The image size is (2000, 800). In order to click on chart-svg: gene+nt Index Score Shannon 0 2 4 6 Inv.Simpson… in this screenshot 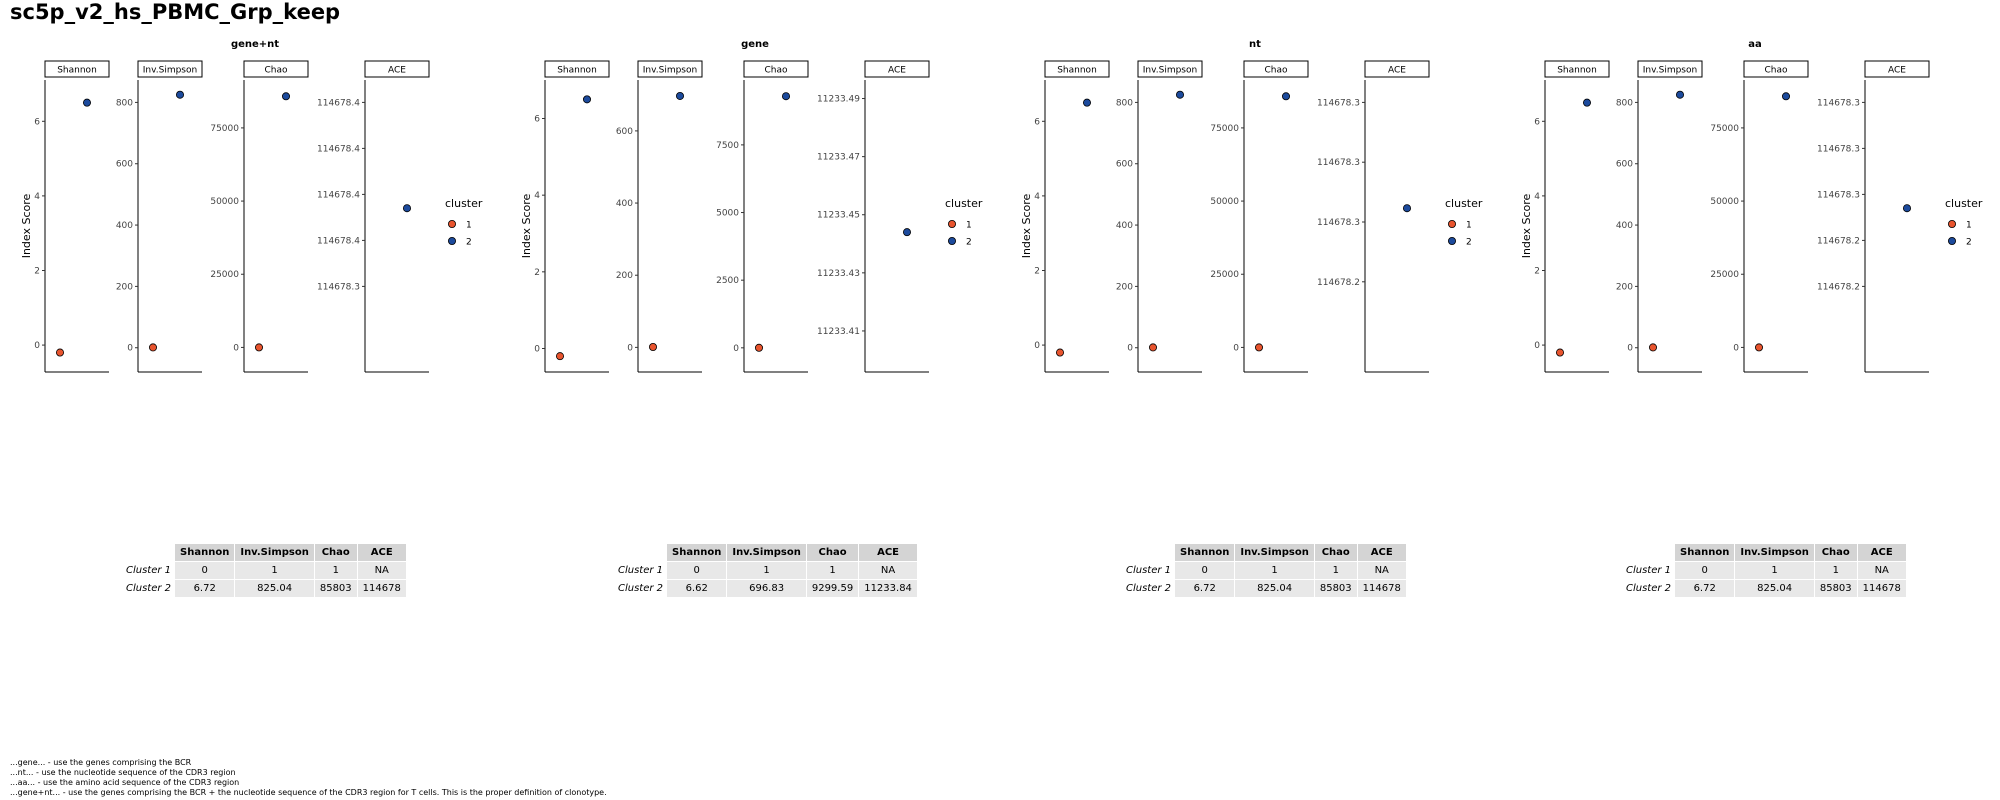, I will do `click(251, 206)`.